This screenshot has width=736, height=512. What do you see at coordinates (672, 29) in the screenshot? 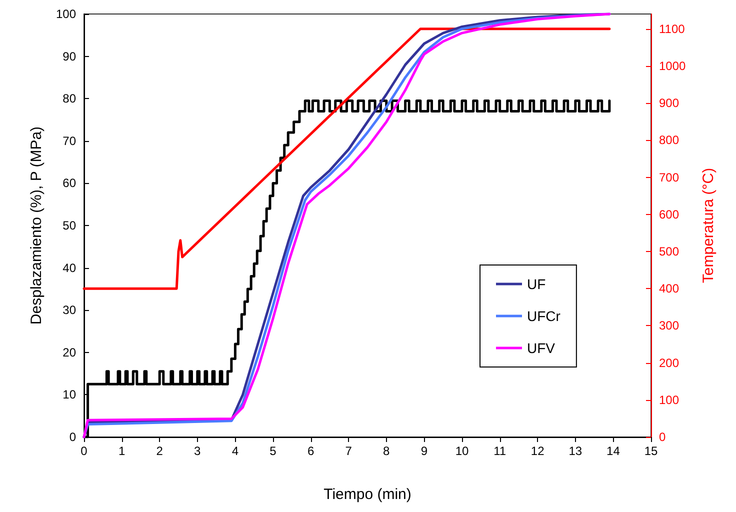
I see `y2-tick-label: 1100` at bounding box center [672, 29].